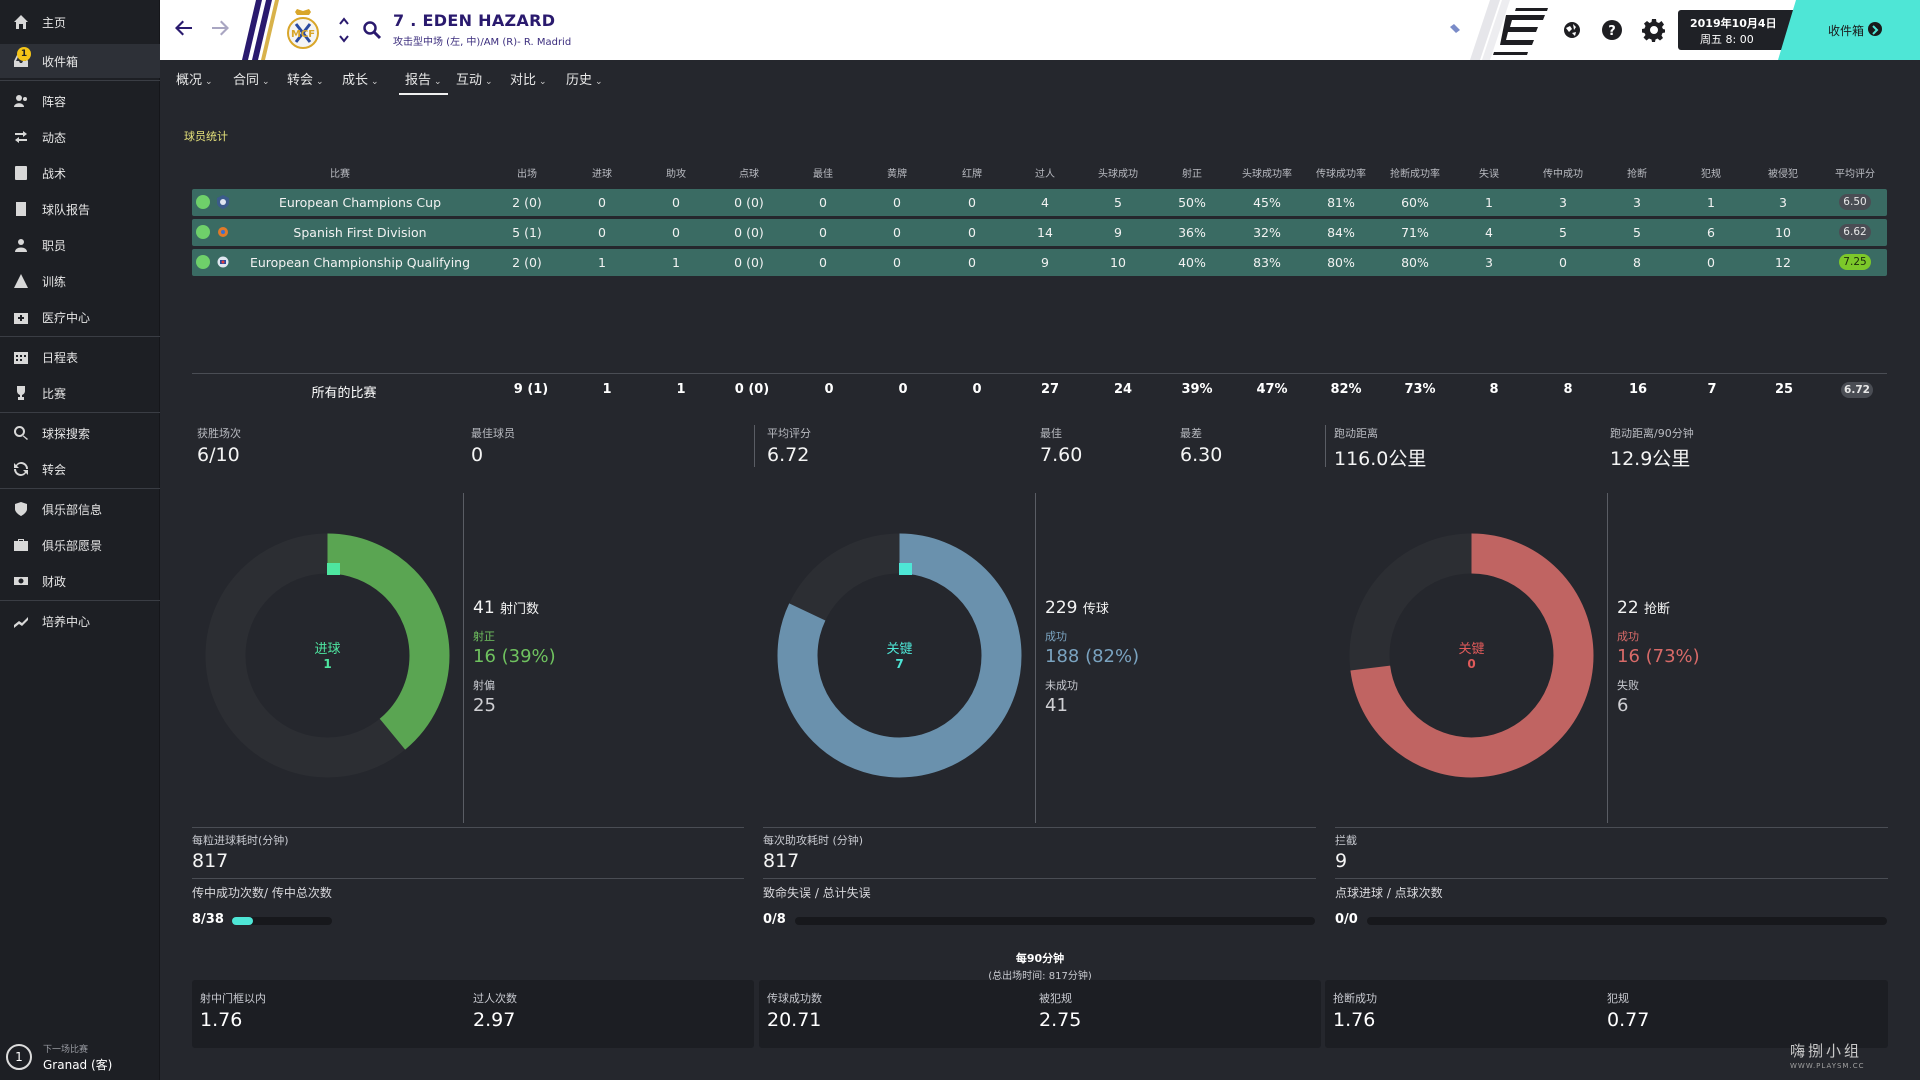 The width and height of the screenshot is (1920, 1080). Describe the element at coordinates (1612, 30) in the screenshot. I see `help-icon: ?` at that location.